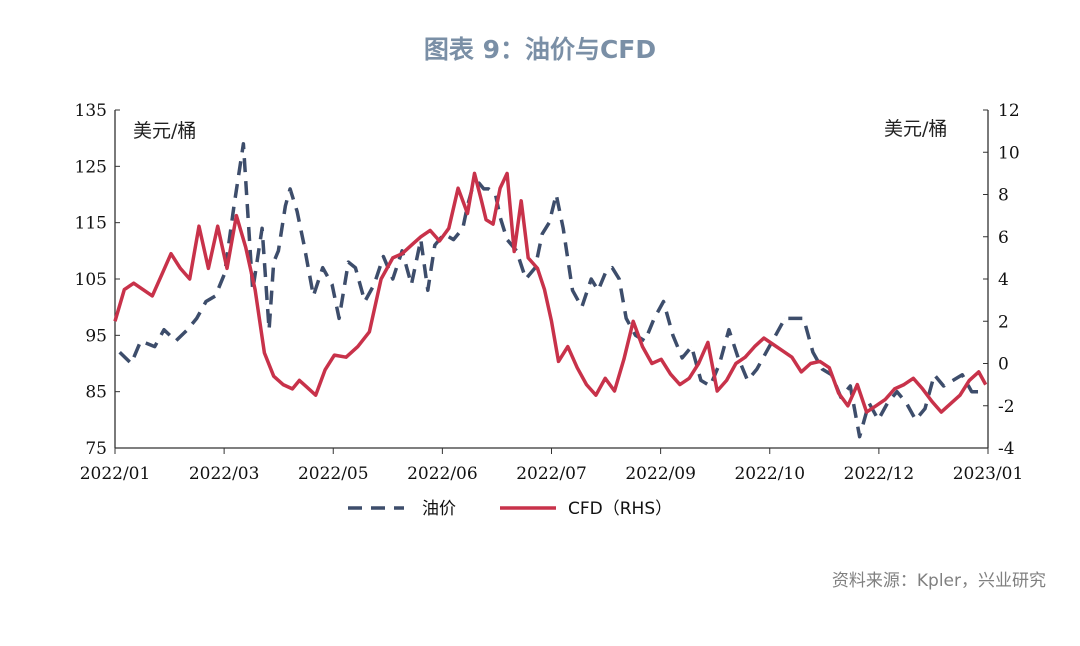 This screenshot has height=646, width=1080. What do you see at coordinates (91, 224) in the screenshot?
I see `left-tick-label: 115` at bounding box center [91, 224].